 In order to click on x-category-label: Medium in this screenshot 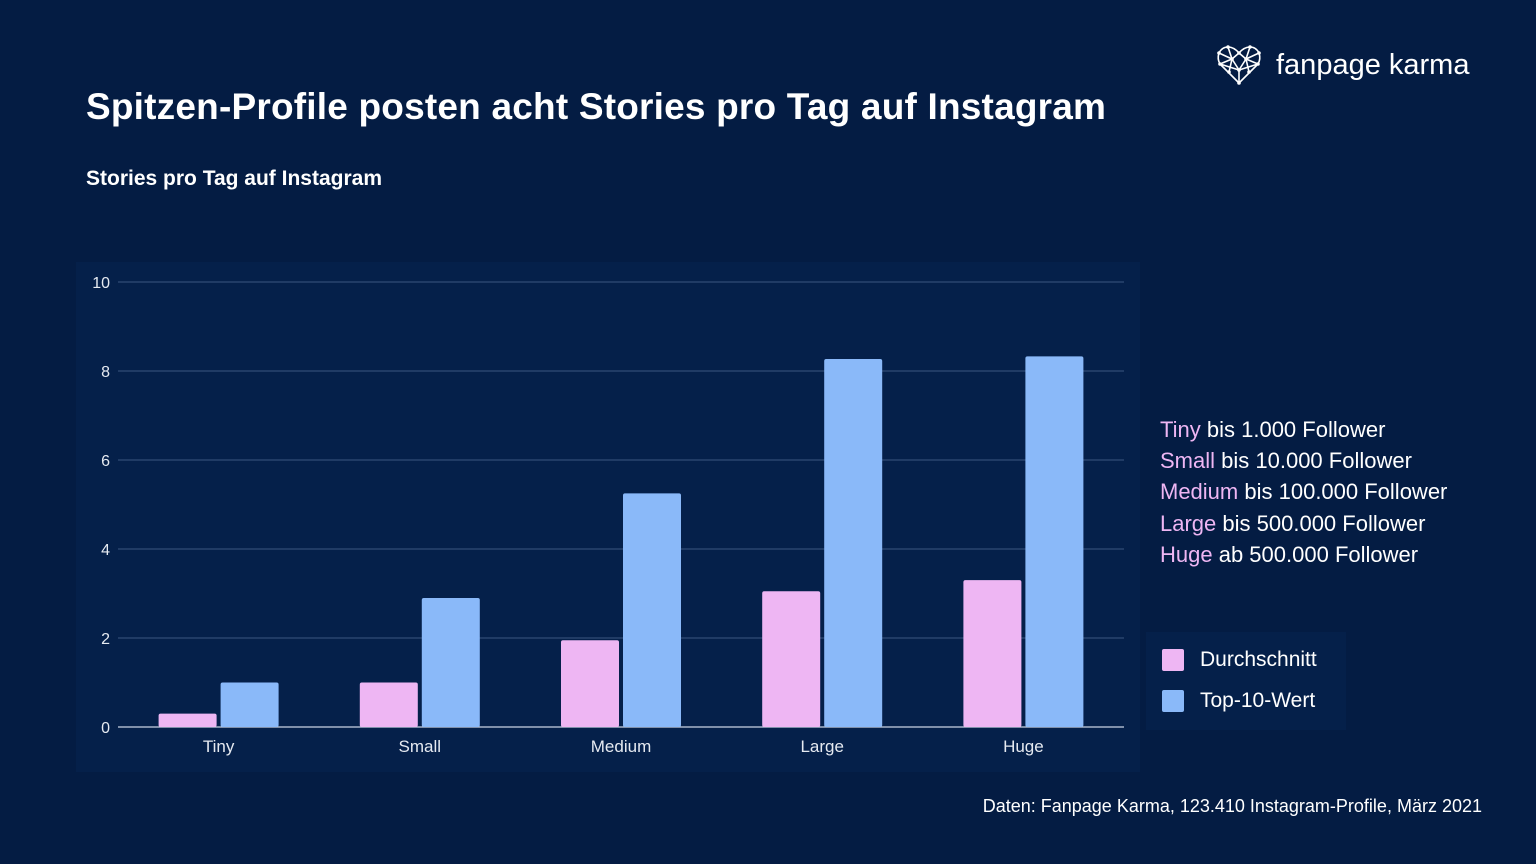, I will do `click(621, 746)`.